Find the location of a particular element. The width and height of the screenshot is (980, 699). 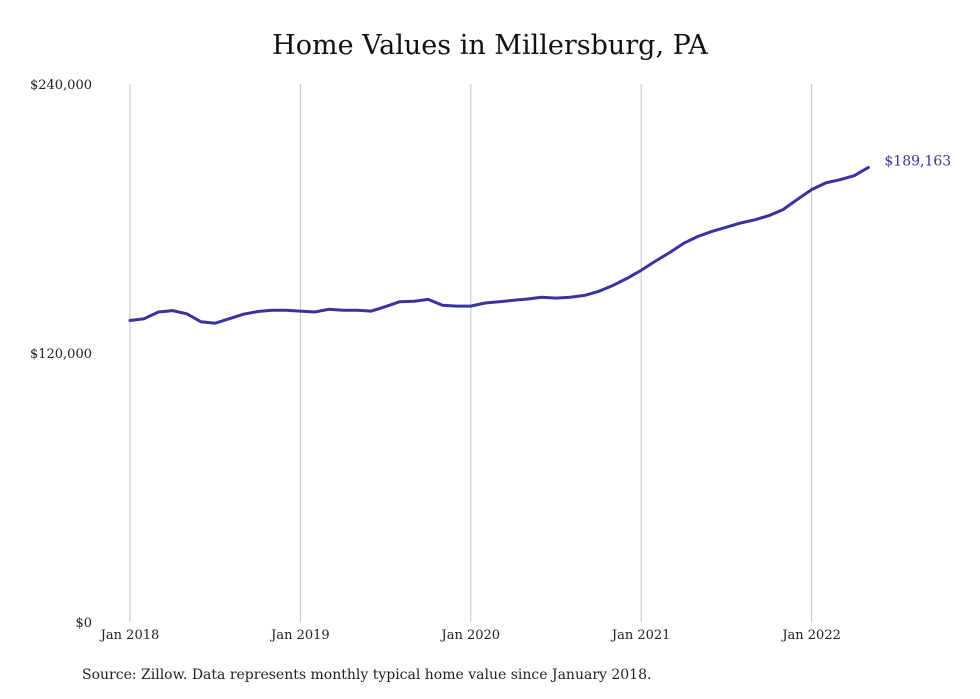

y-tick-label: $240,000 is located at coordinates (61, 85).